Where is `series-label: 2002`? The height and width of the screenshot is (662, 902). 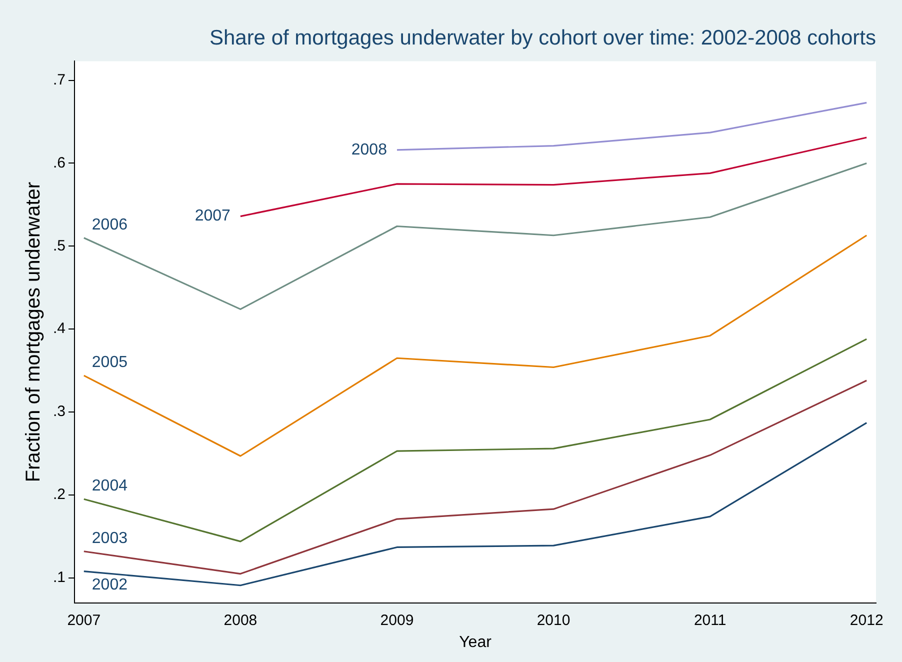
series-label: 2002 is located at coordinates (110, 585).